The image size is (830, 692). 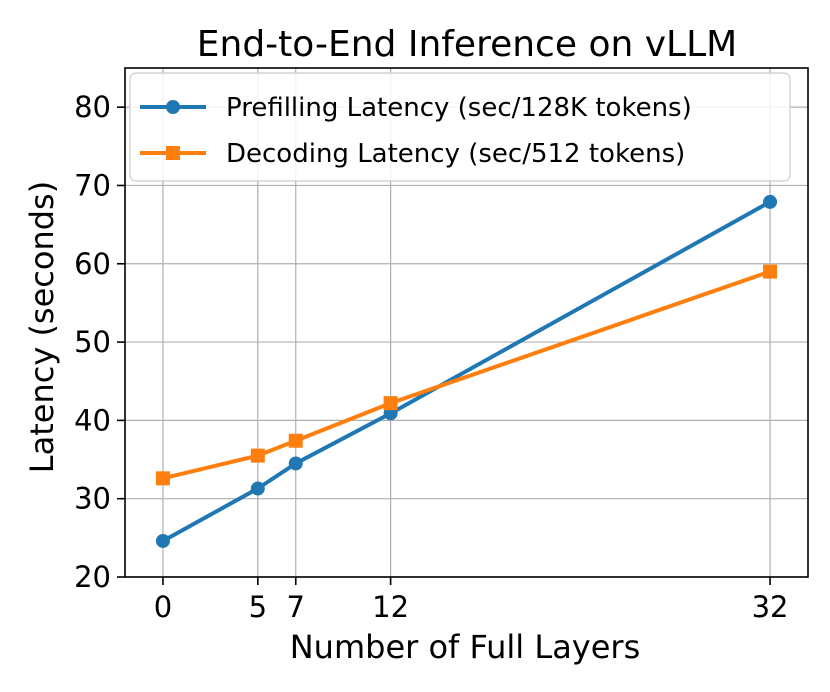 I want to click on legend-marker-prefilling, so click(x=173, y=107).